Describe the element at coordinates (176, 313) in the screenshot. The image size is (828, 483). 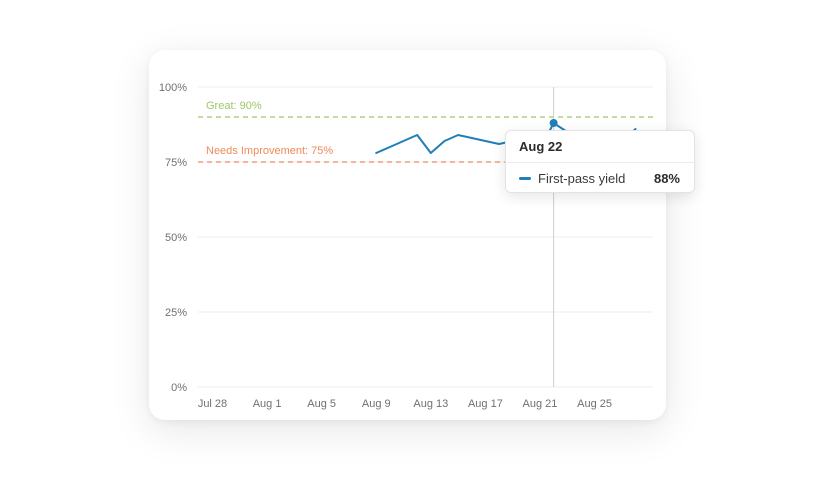
I see `y-tick-label: 25%` at that location.